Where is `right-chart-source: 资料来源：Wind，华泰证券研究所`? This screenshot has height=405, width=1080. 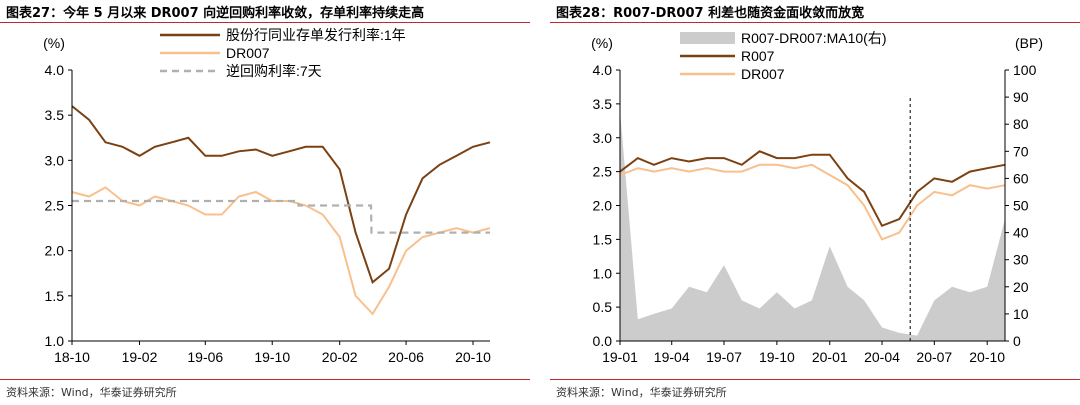
right-chart-source: 资料来源：Wind，华泰证券研究所 is located at coordinates (641, 392).